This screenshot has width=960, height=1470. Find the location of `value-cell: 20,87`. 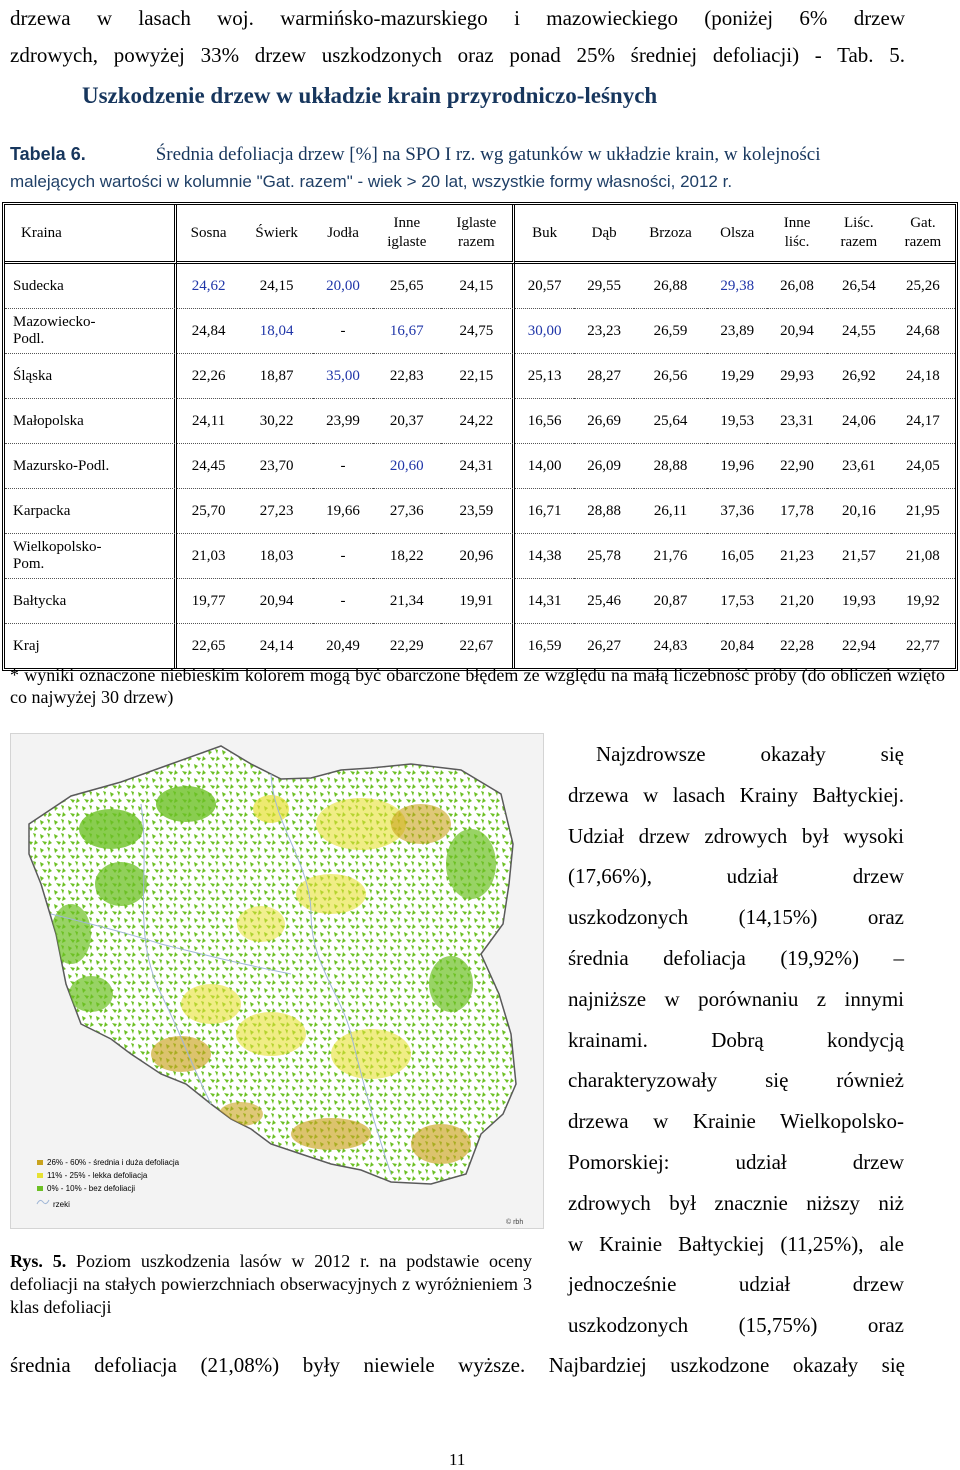

value-cell: 20,87 is located at coordinates (670, 601).